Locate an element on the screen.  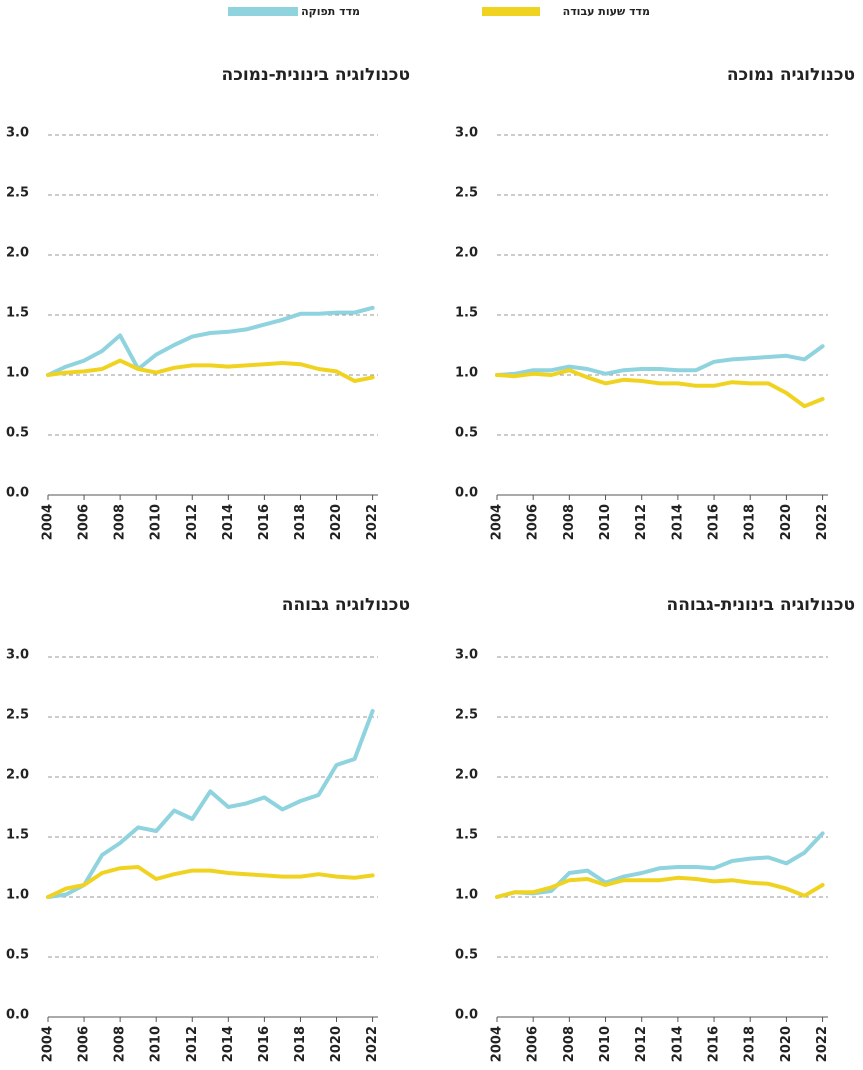
panel-title: טכנולוגיה בינונית-נמוכה is located at coordinates (316, 75).